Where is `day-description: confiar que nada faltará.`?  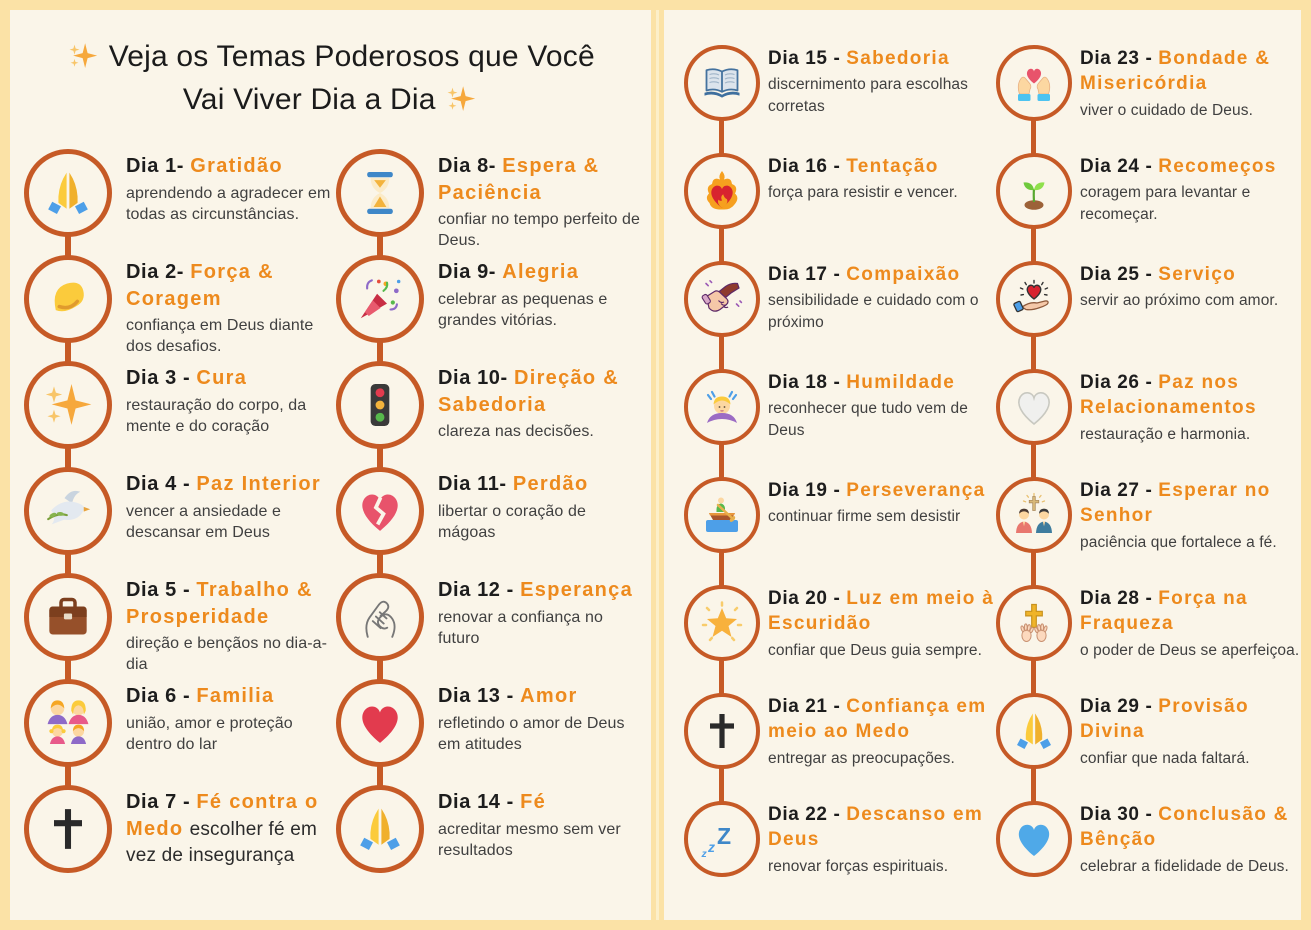
day-description: confiar que nada faltará. is located at coordinates (1165, 758).